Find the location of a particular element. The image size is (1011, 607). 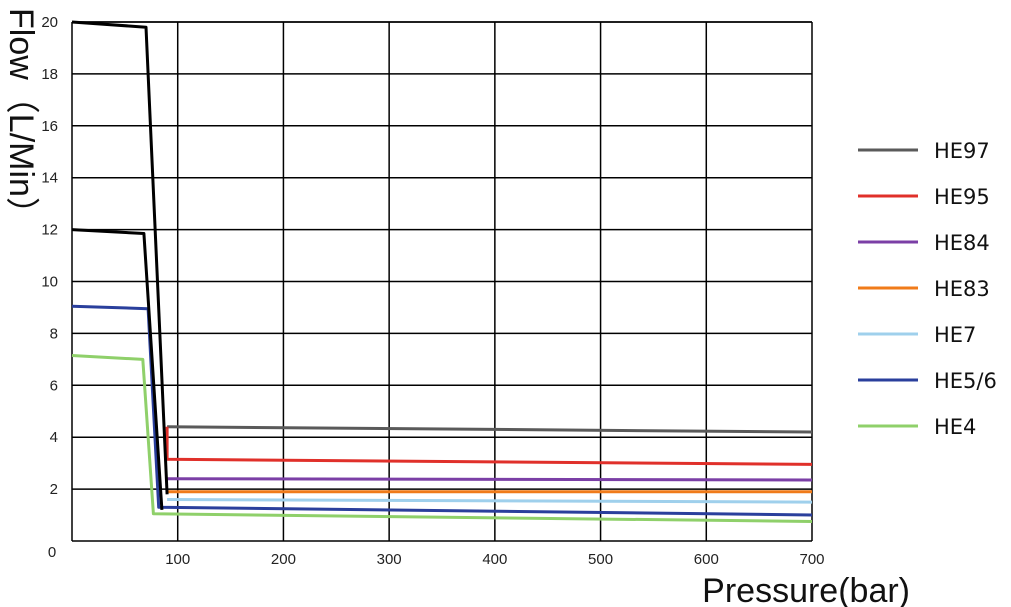

y-tick-label: 12 is located at coordinates (49, 230).